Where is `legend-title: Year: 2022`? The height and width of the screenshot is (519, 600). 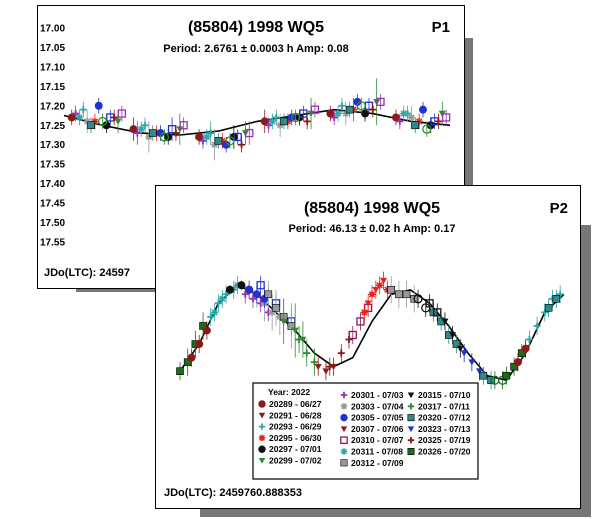
legend-title: Year: 2022 is located at coordinates (289, 392).